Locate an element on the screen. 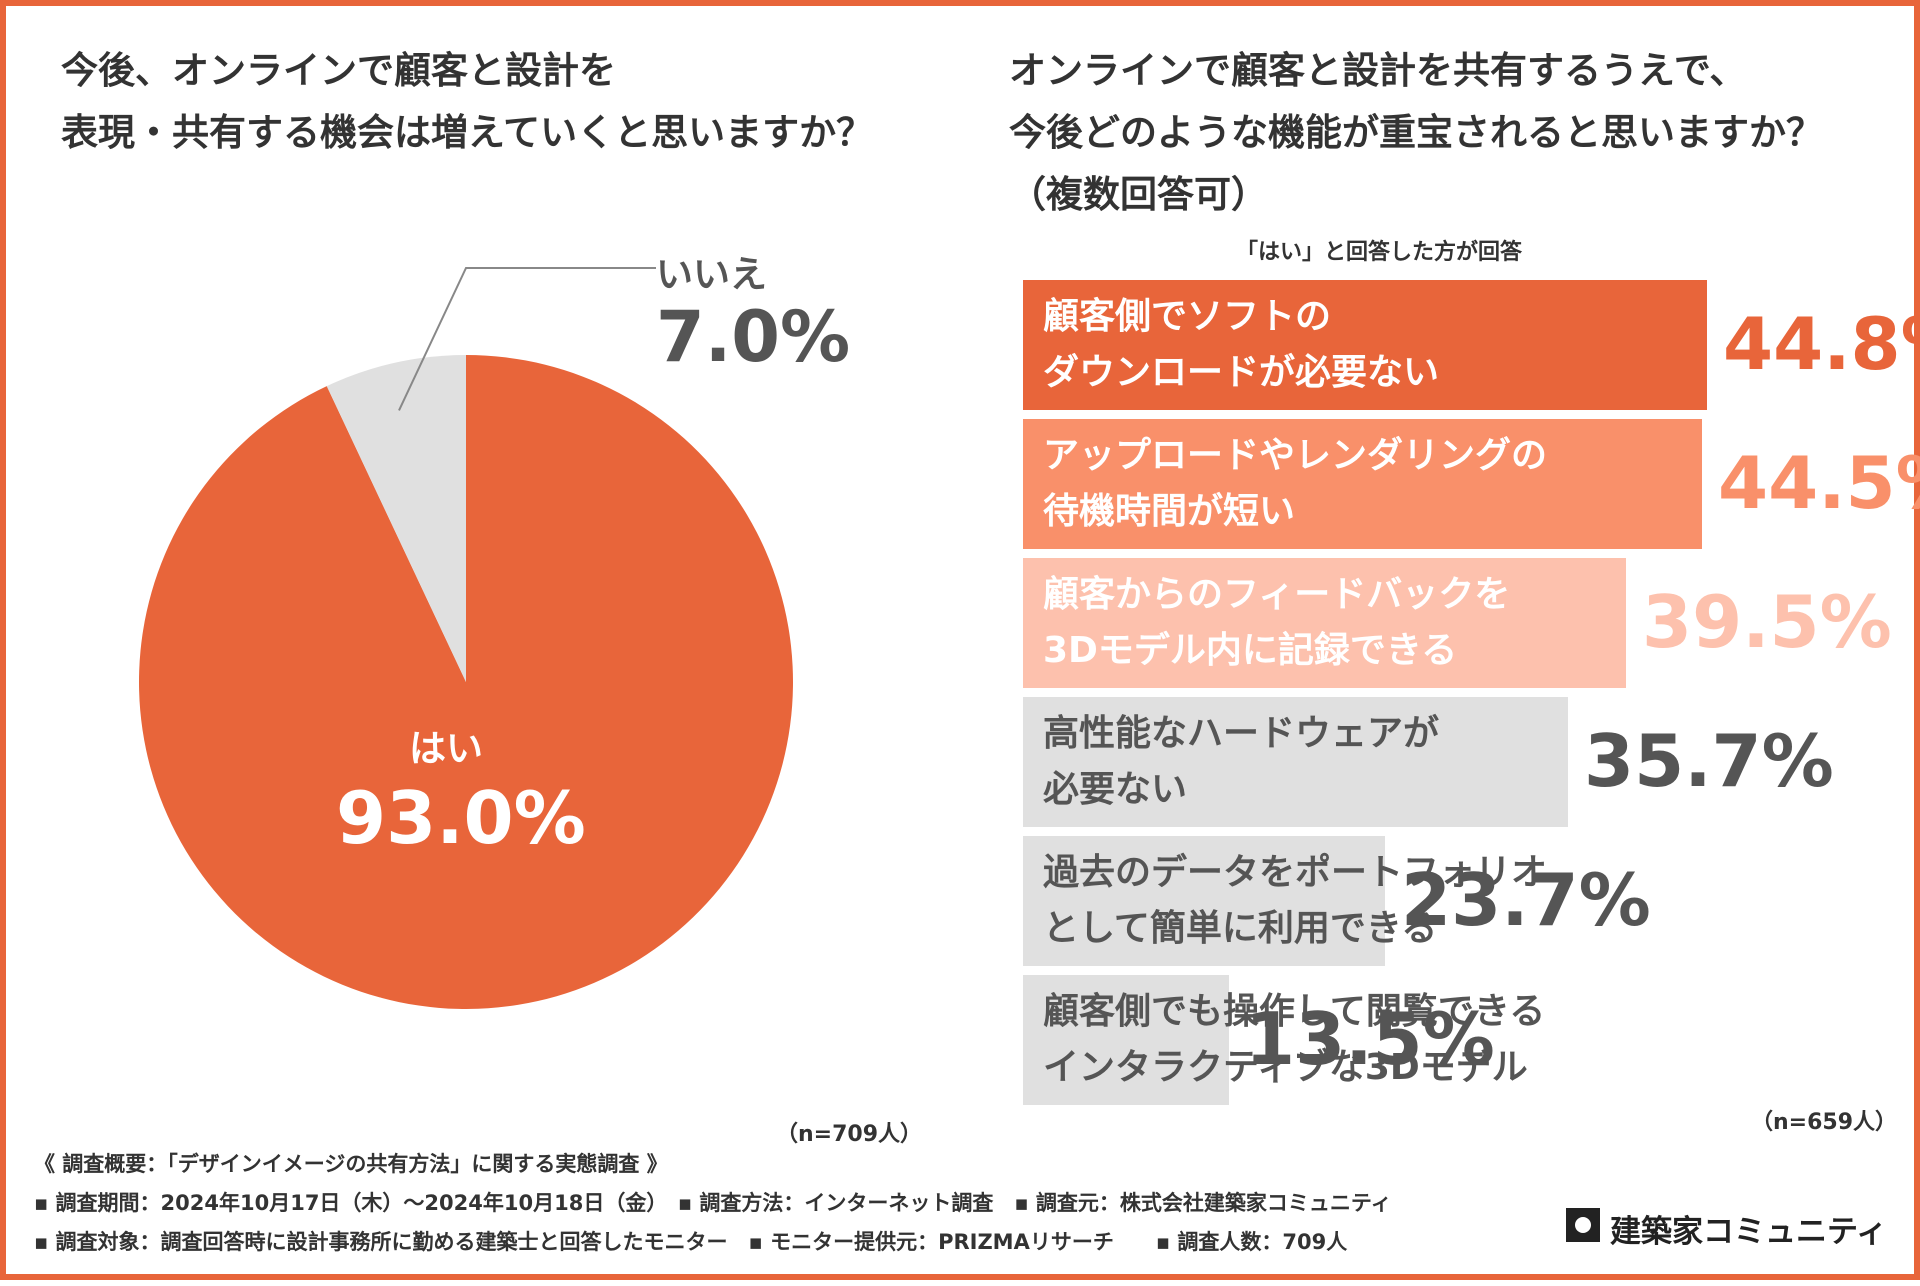  pie-label-no: いいえ is located at coordinates (711, 274).